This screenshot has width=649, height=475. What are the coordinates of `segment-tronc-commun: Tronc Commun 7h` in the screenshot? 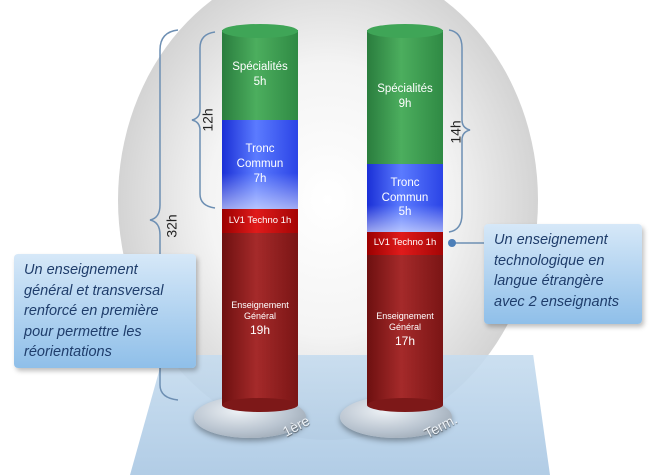 It's located at (260, 164).